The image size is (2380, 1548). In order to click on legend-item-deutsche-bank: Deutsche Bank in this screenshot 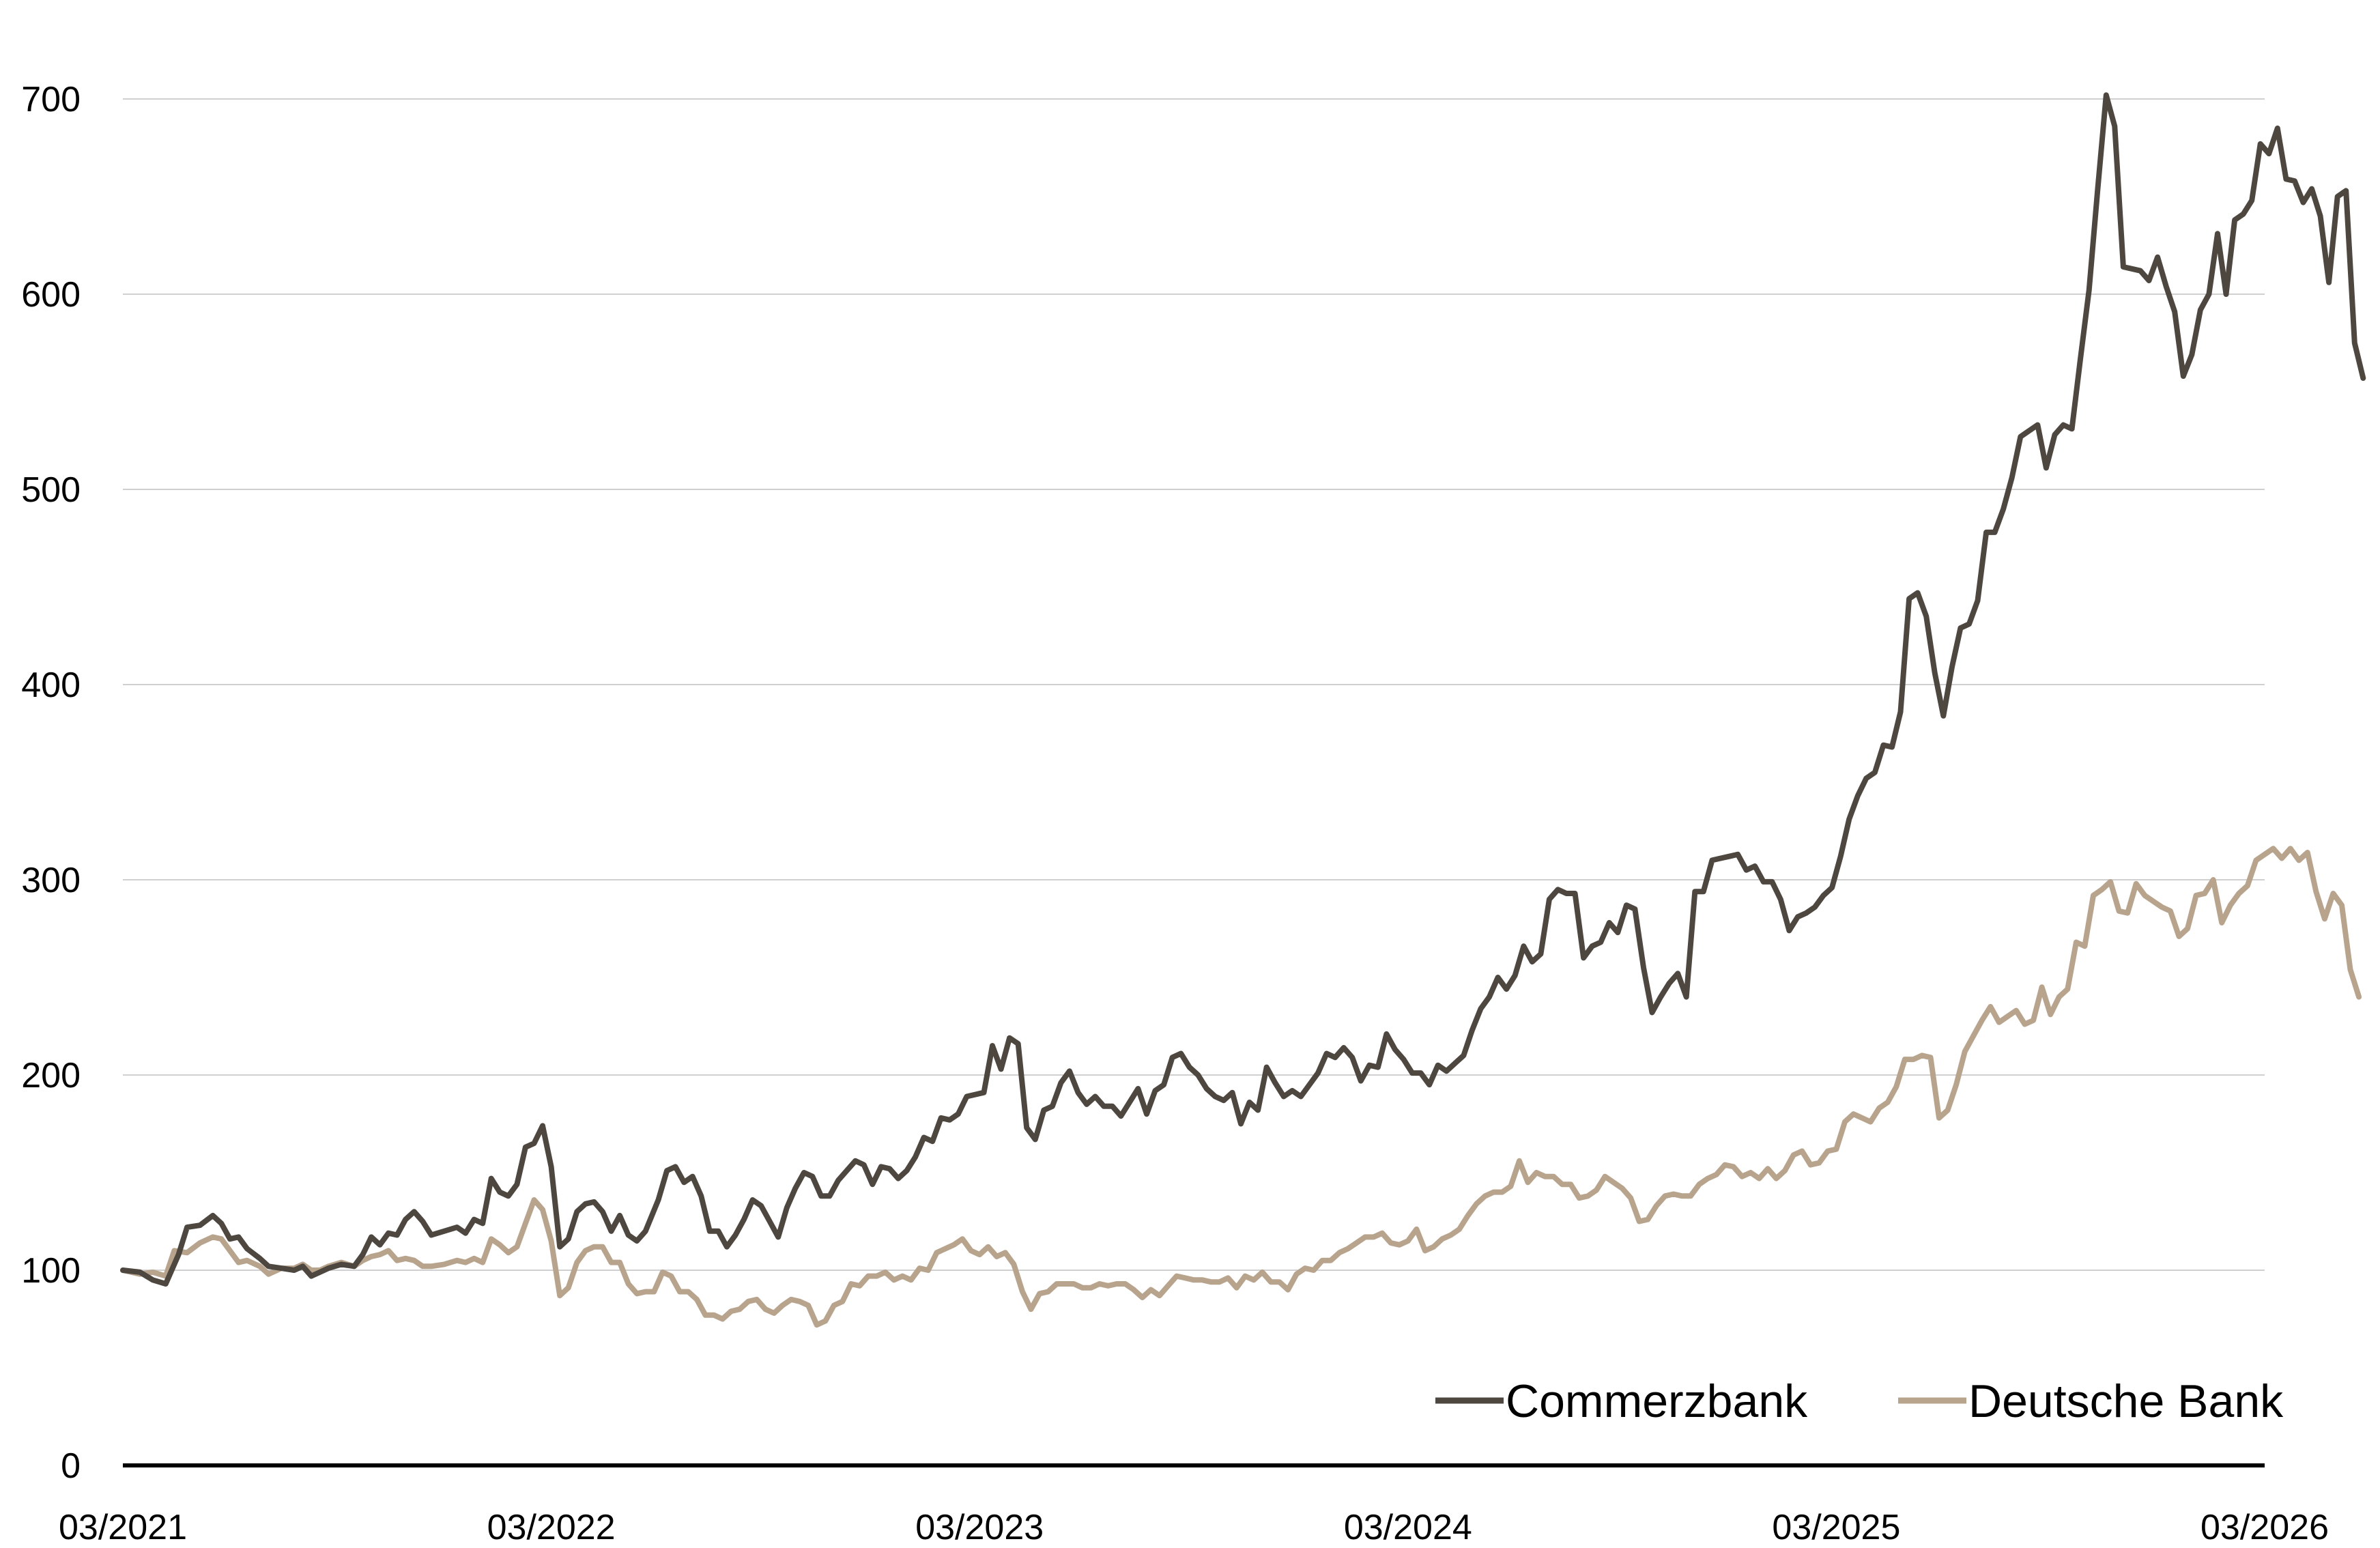, I will do `click(2091, 1401)`.